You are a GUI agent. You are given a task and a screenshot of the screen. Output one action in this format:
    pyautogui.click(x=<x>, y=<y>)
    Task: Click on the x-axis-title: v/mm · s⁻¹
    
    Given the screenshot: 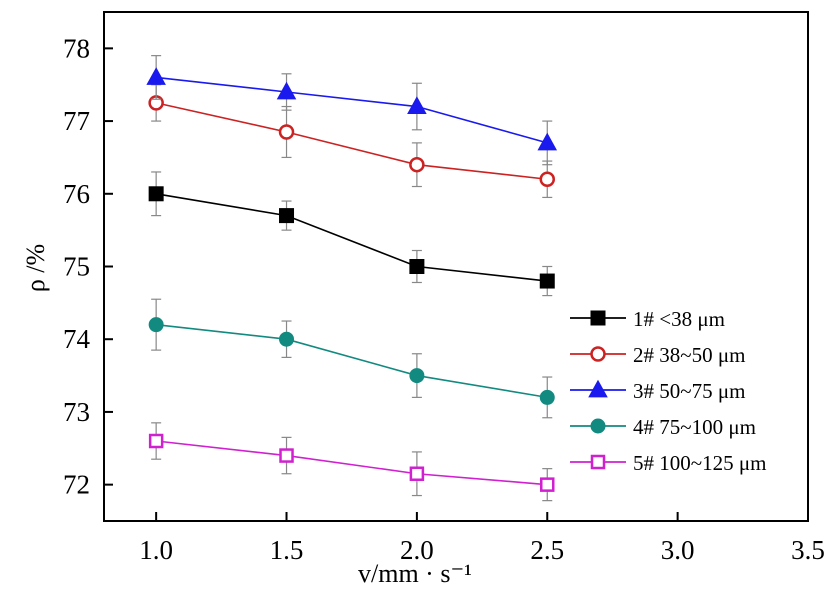 What is the action you would take?
    pyautogui.click(x=415, y=573)
    